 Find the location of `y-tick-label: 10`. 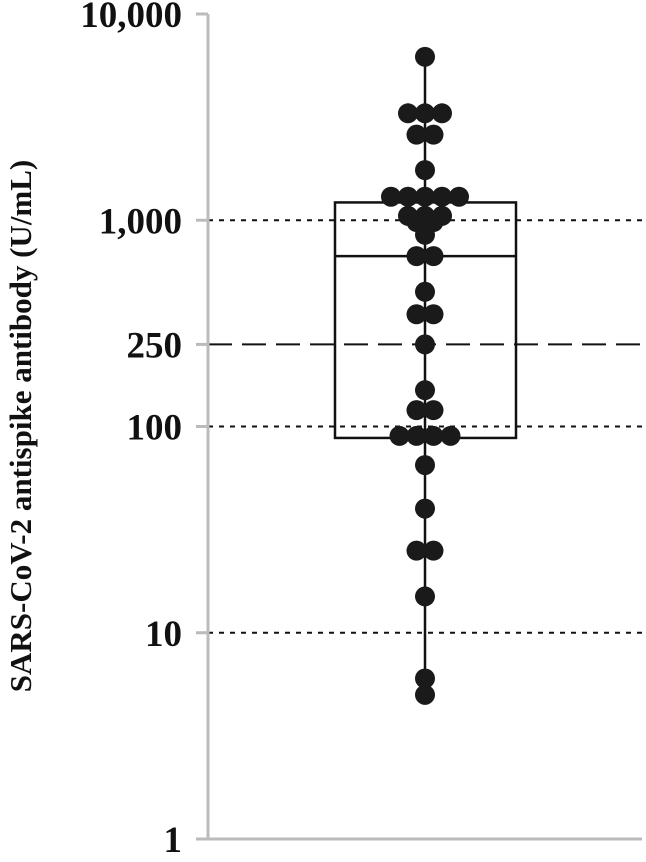

y-tick-label: 10 is located at coordinates (163, 634).